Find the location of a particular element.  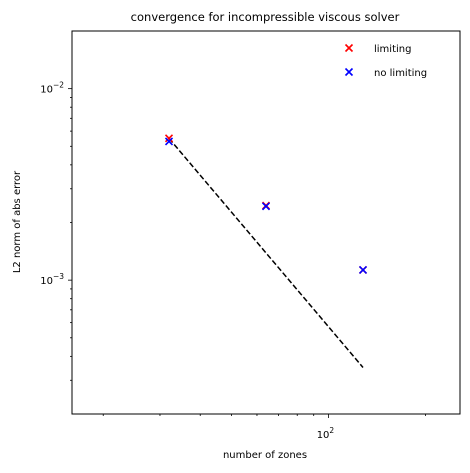

legend-label: limiting is located at coordinates (392, 49).